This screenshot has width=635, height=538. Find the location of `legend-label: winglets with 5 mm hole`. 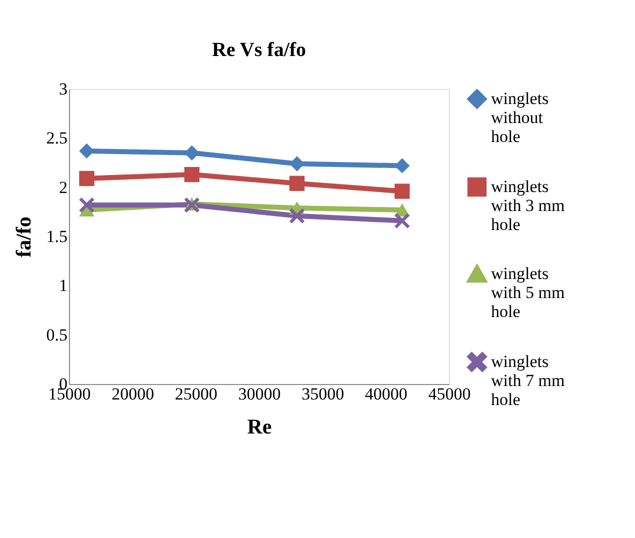

legend-label: winglets with 5 mm hole is located at coordinates (528, 292).